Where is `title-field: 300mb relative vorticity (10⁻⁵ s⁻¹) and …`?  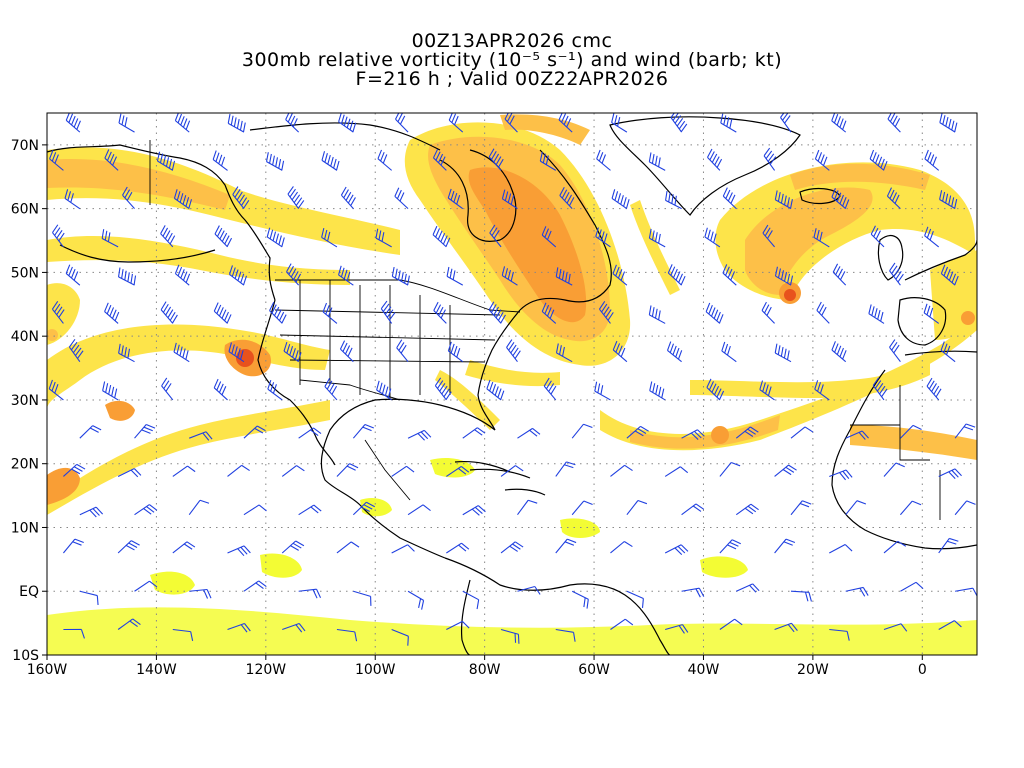 title-field: 300mb relative vorticity (10⁻⁵ s⁻¹) and … is located at coordinates (512, 60).